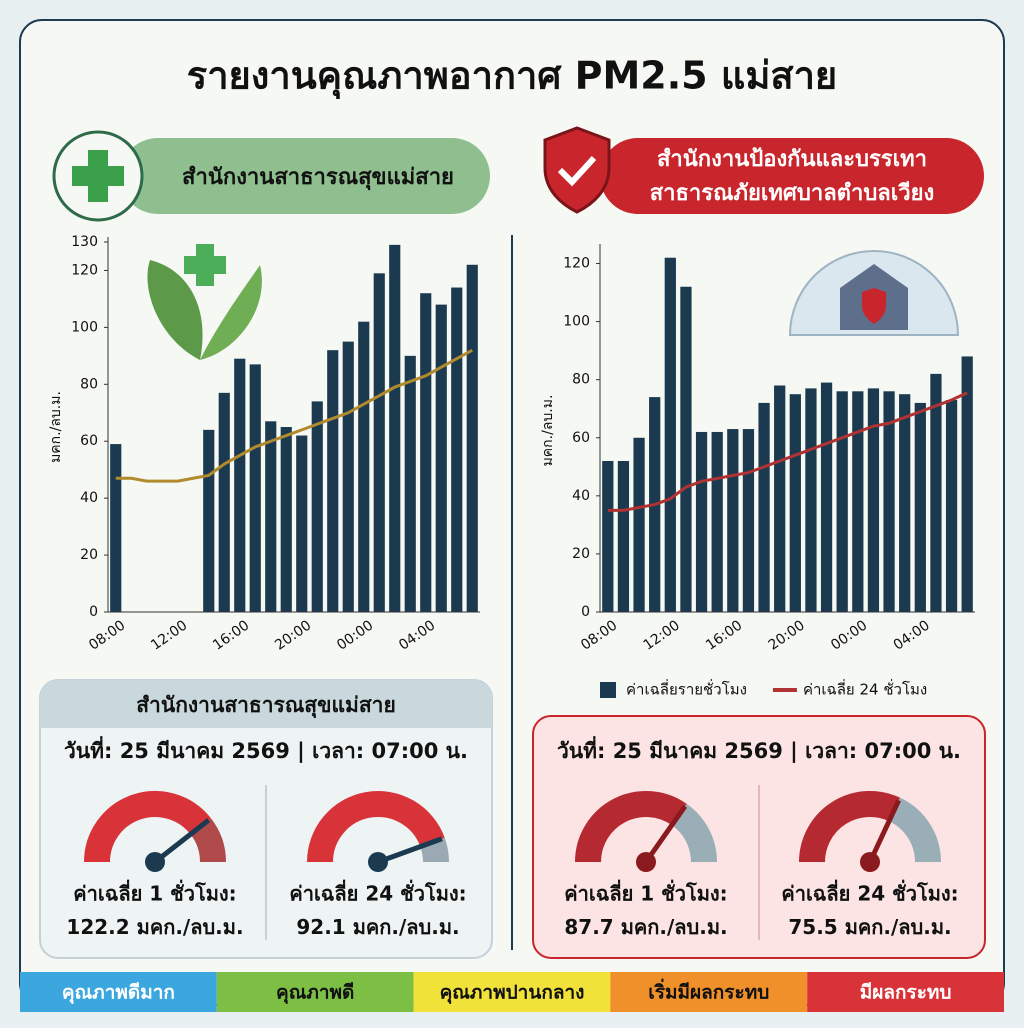 The width and height of the screenshot is (1024, 1028). I want to click on y-tick-label: 20, so click(581, 554).